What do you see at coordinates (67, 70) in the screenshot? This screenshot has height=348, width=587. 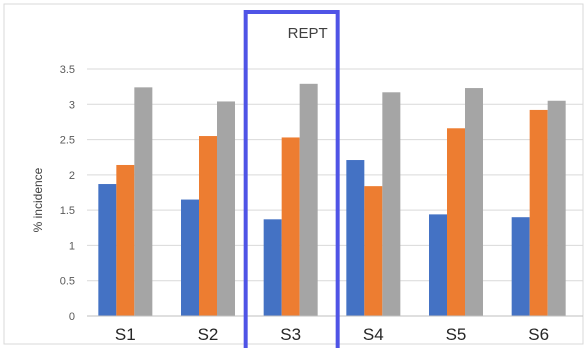 I see `y-tick-label: 3.5` at bounding box center [67, 70].